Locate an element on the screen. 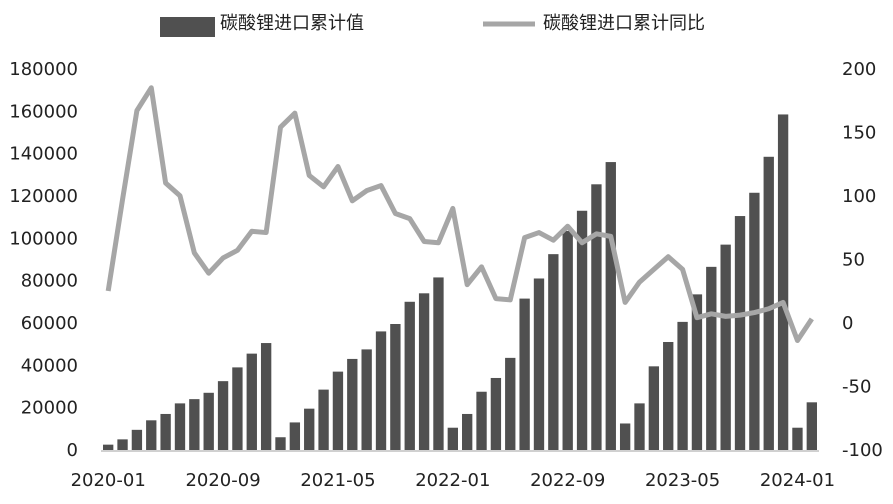  x-tick-label: 2023-05 is located at coordinates (682, 480).